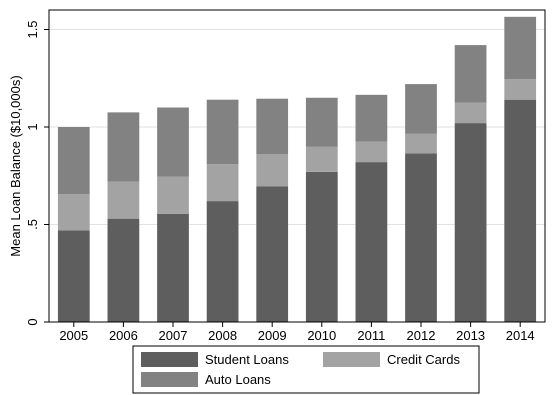  Describe the element at coordinates (421, 335) in the screenshot. I see `x-tick-label: 2012` at that location.